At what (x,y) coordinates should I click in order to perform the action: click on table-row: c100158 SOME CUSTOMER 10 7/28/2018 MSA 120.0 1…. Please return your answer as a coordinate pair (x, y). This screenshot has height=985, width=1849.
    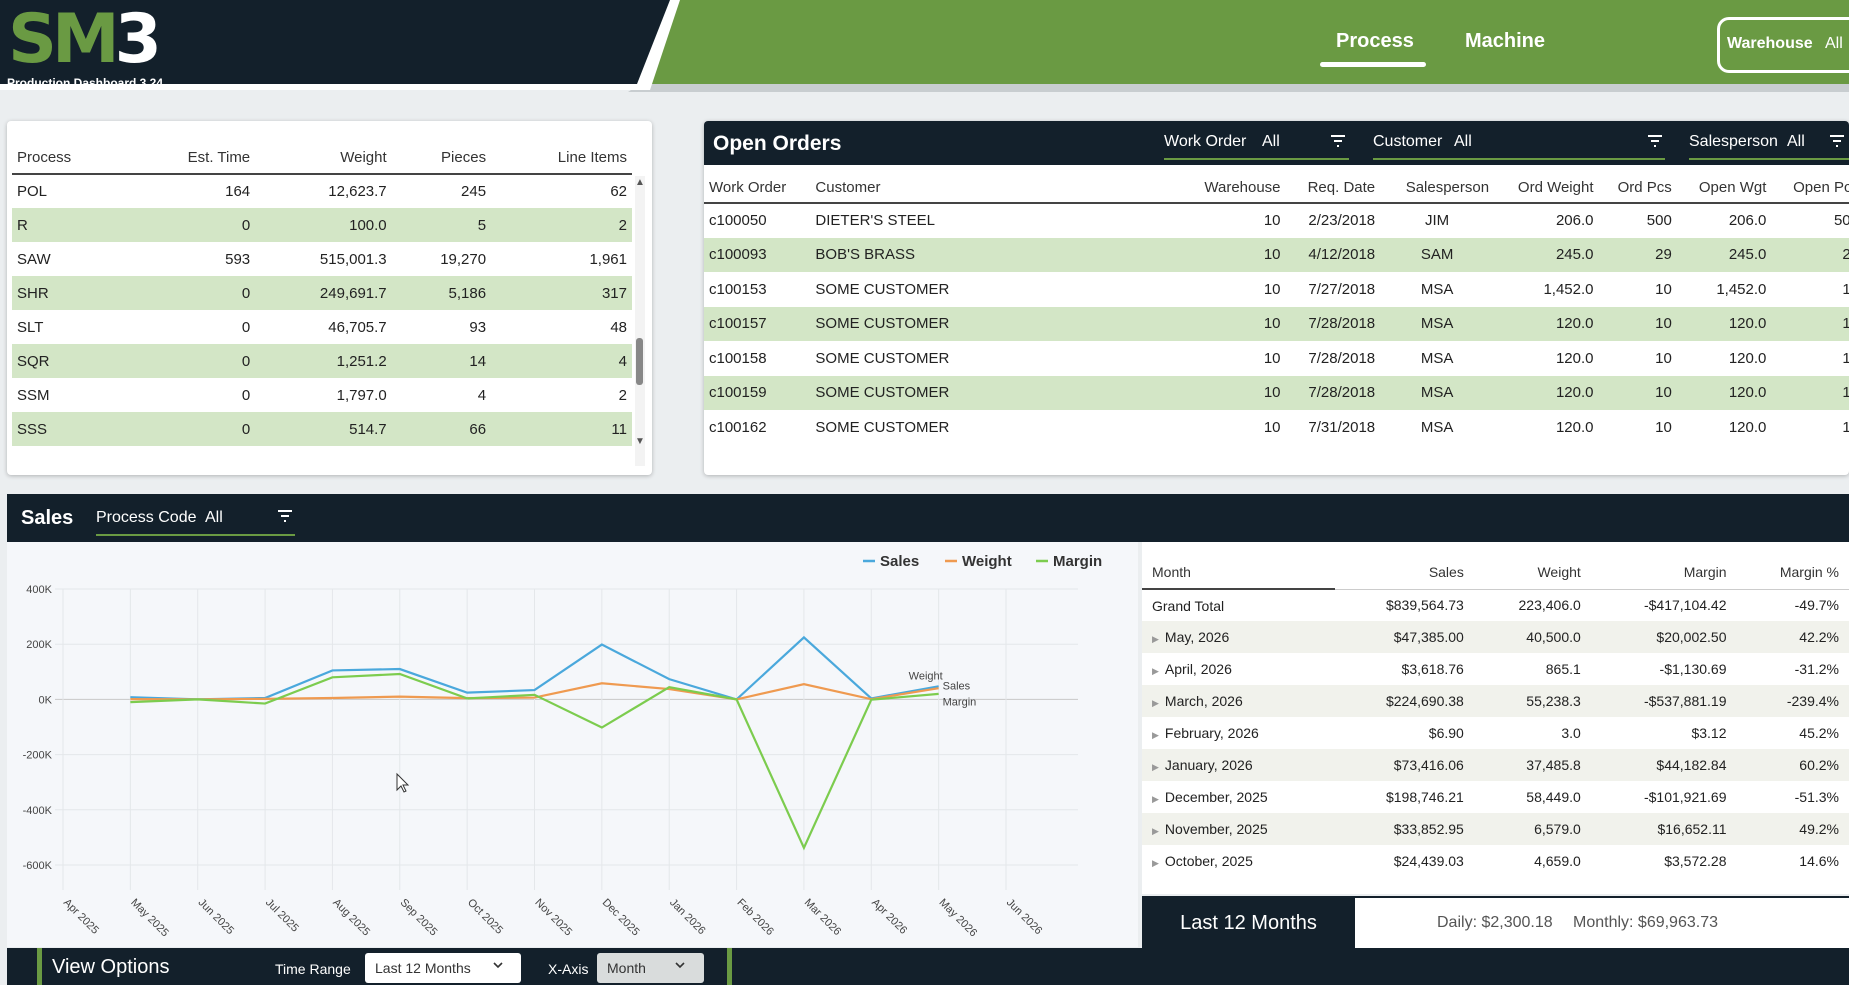
    Looking at the image, I should click on (1276, 358).